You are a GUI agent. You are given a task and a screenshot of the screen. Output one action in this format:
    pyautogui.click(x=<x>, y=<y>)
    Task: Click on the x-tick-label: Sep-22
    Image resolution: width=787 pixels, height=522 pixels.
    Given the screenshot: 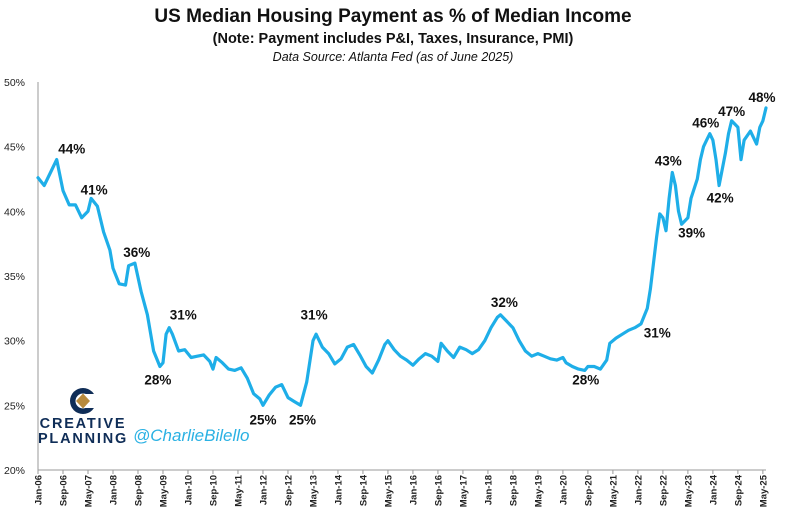 What is the action you would take?
    pyautogui.click(x=663, y=490)
    